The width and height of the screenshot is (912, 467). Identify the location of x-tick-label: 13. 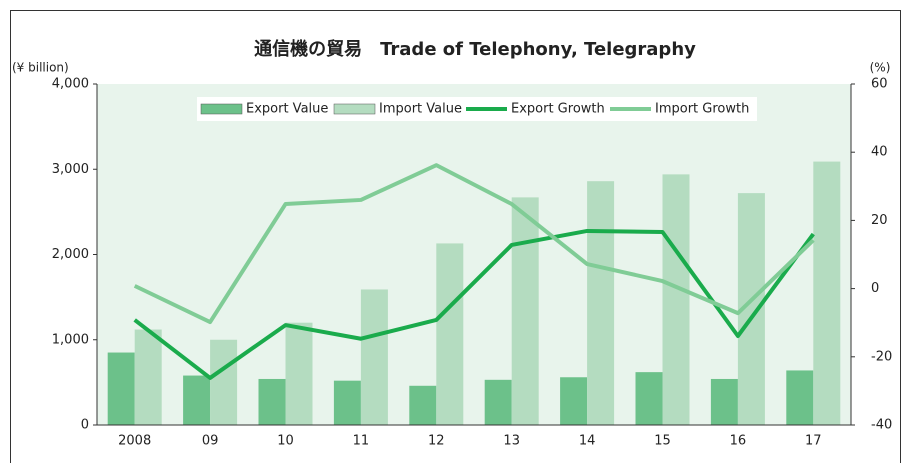
(511, 441).